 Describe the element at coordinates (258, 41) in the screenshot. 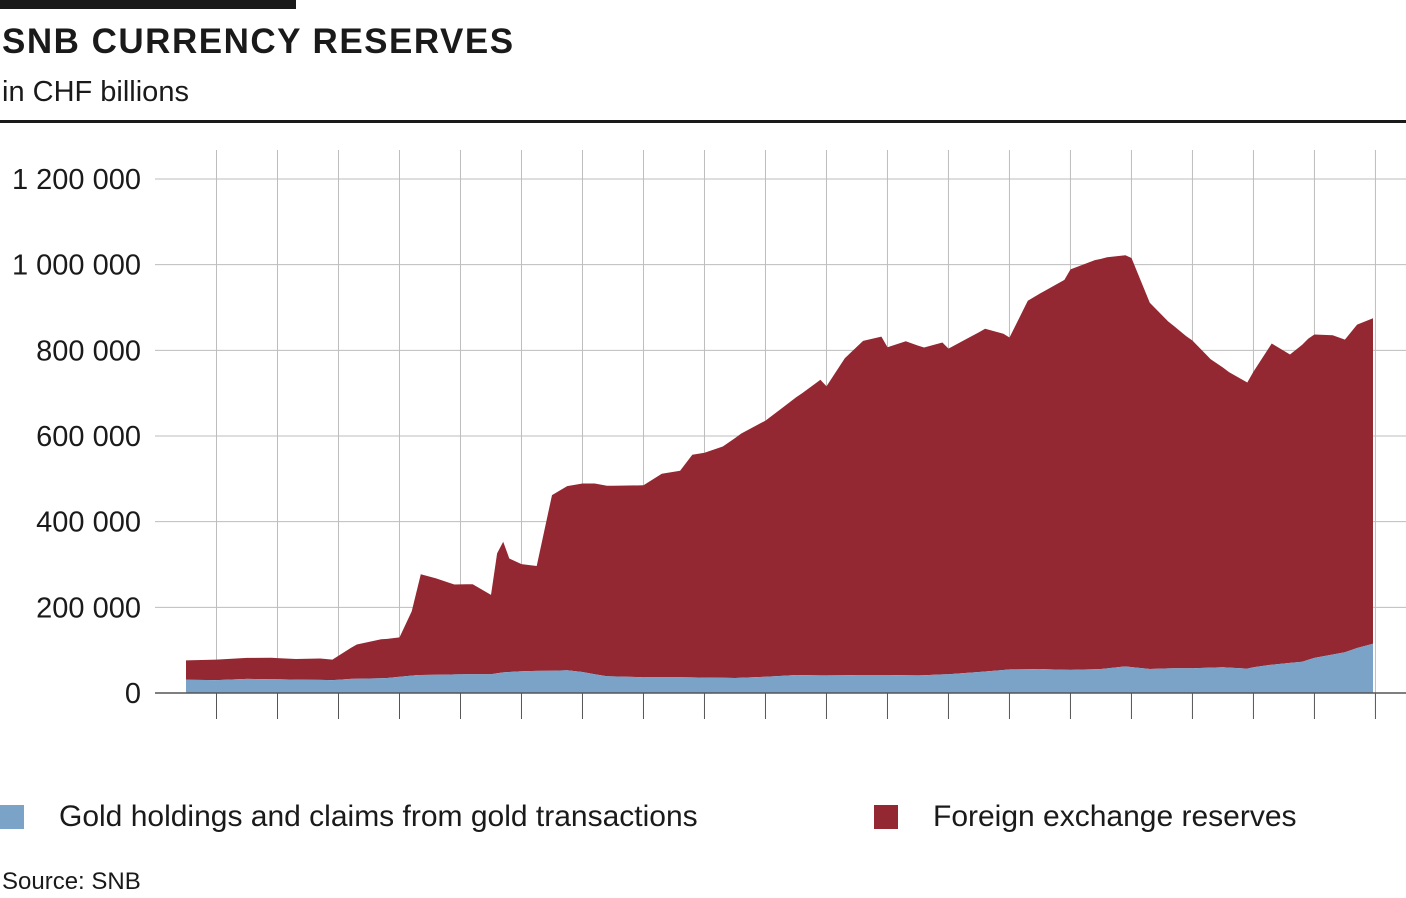

I see `chart-title: SNB CURRENCY RESERVES` at that location.